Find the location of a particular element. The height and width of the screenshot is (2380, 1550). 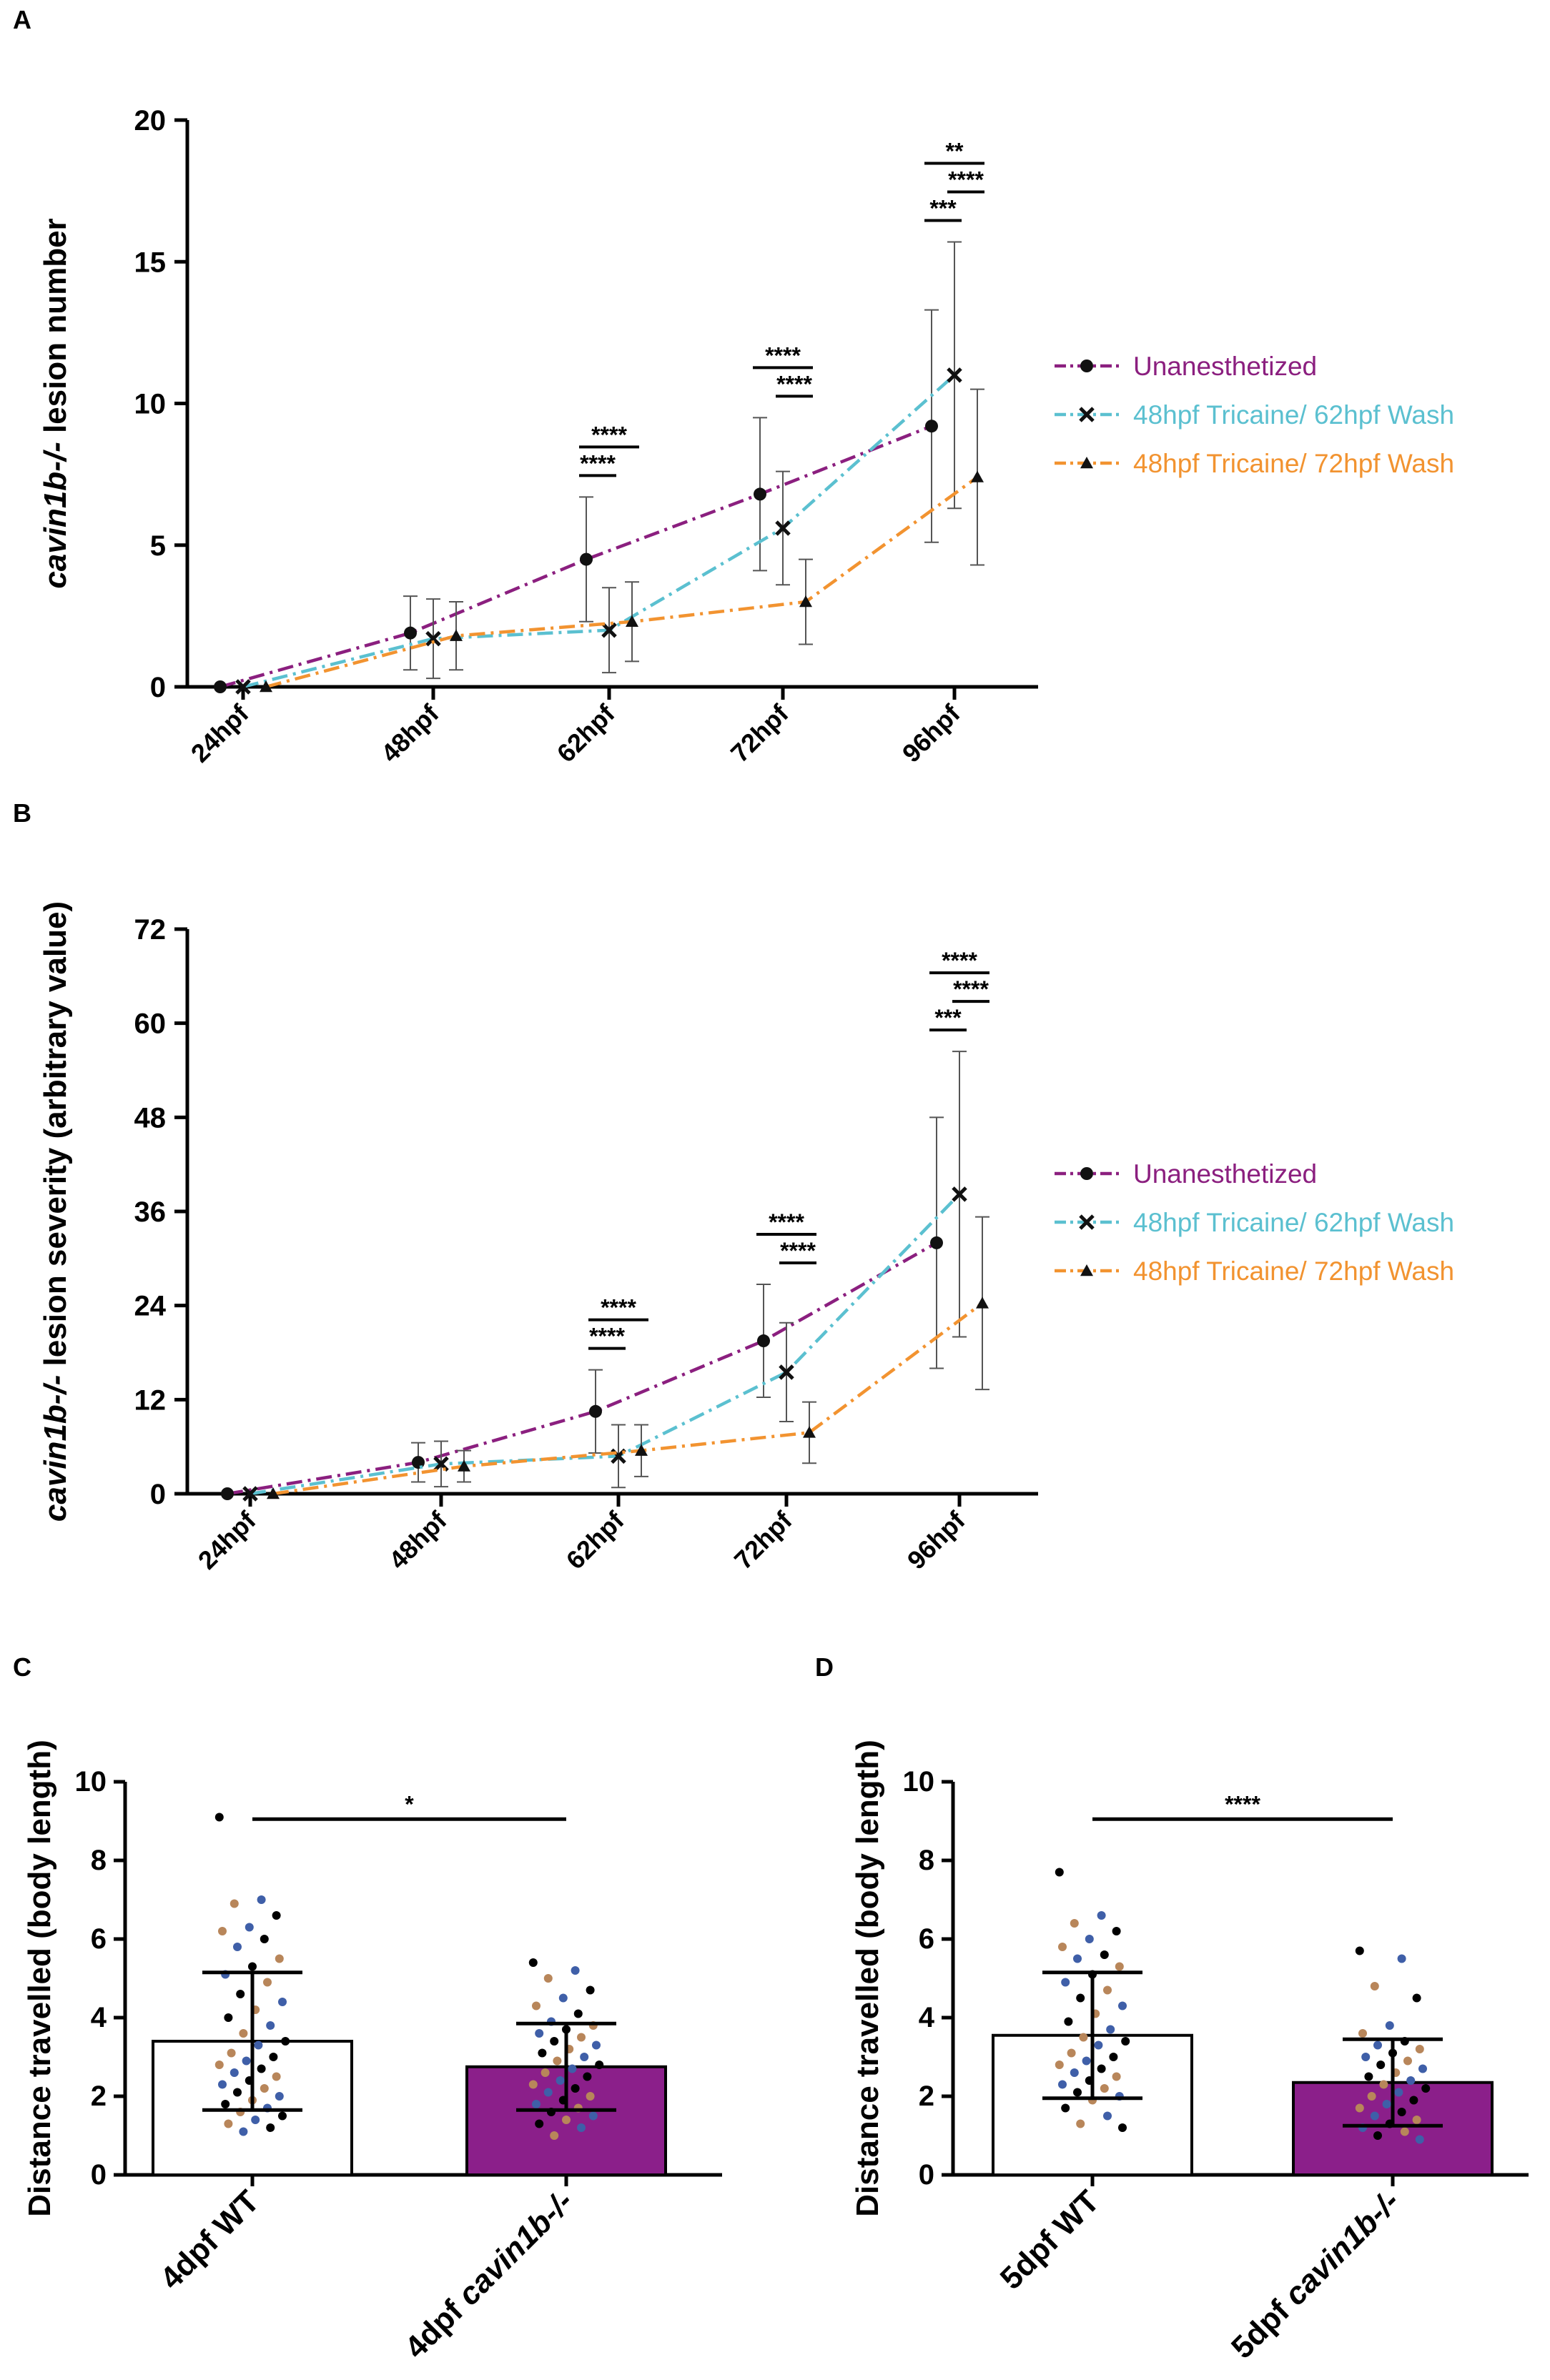

y-tick-label: 12 is located at coordinates (150, 1400).